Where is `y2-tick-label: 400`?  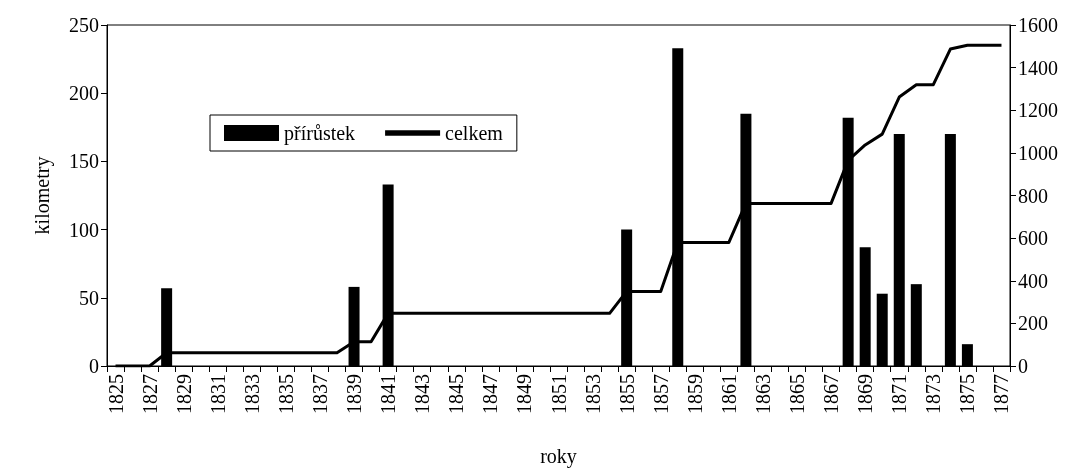
y2-tick-label: 400 is located at coordinates (1033, 280).